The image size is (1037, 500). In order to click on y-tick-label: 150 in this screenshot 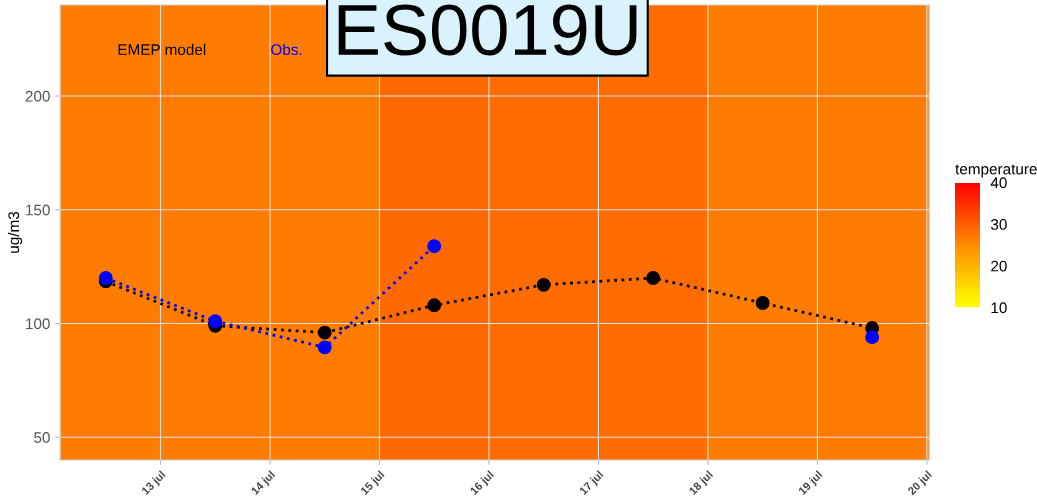, I will do `click(38, 210)`.